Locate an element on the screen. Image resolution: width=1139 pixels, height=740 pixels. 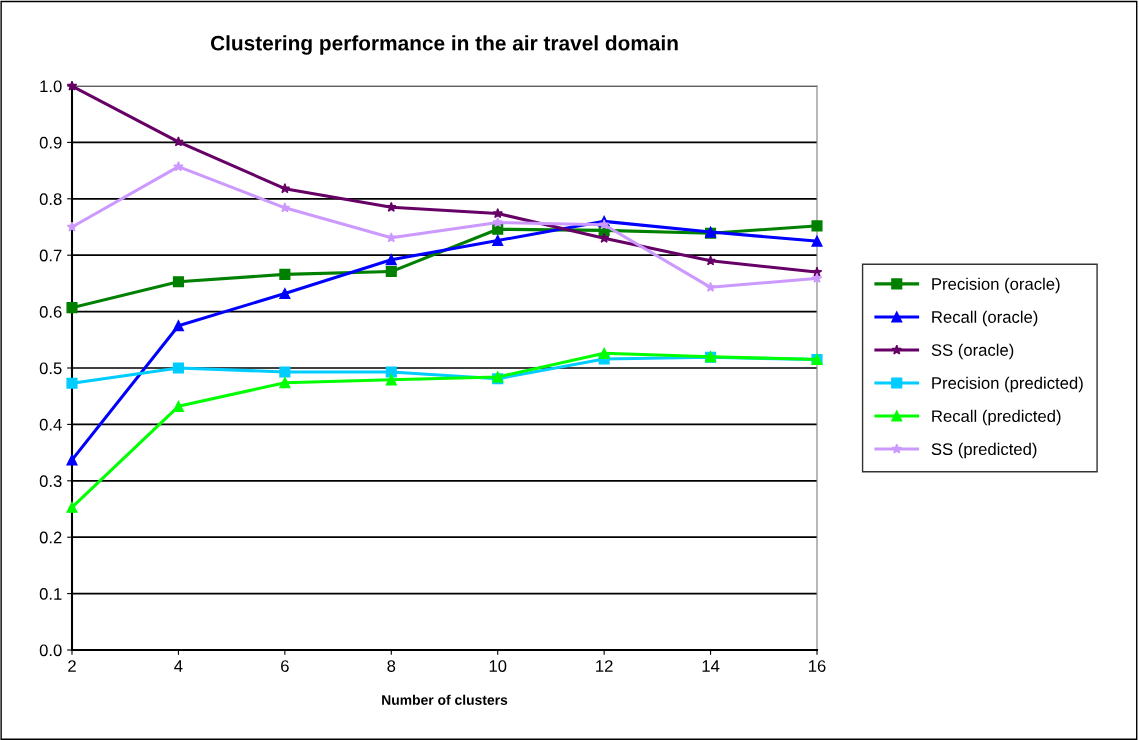
legend-label: Recall (oracle) is located at coordinates (985, 318).